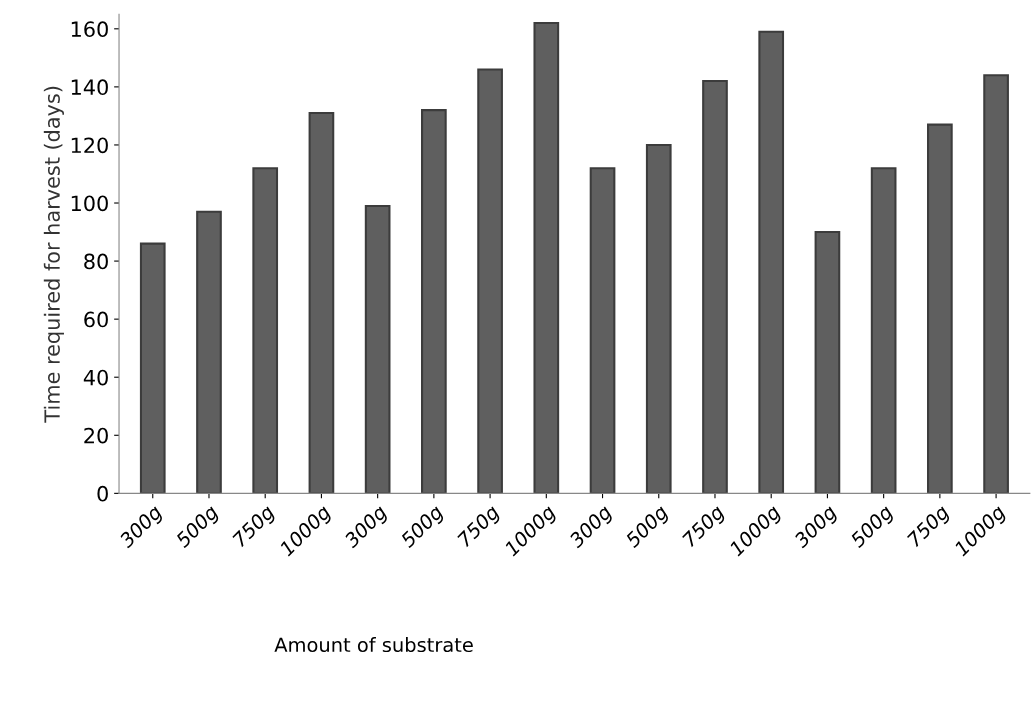 The image size is (1035, 715). Describe the element at coordinates (89, 145) in the screenshot. I see `y-tick-label: 120` at that location.